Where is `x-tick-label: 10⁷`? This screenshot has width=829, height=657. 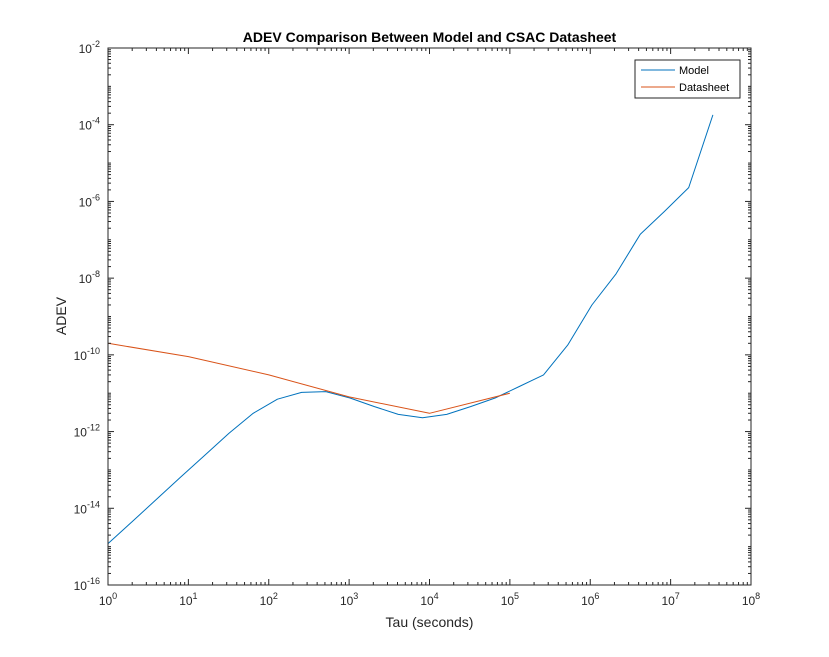 x-tick-label: 10⁷ is located at coordinates (670, 599).